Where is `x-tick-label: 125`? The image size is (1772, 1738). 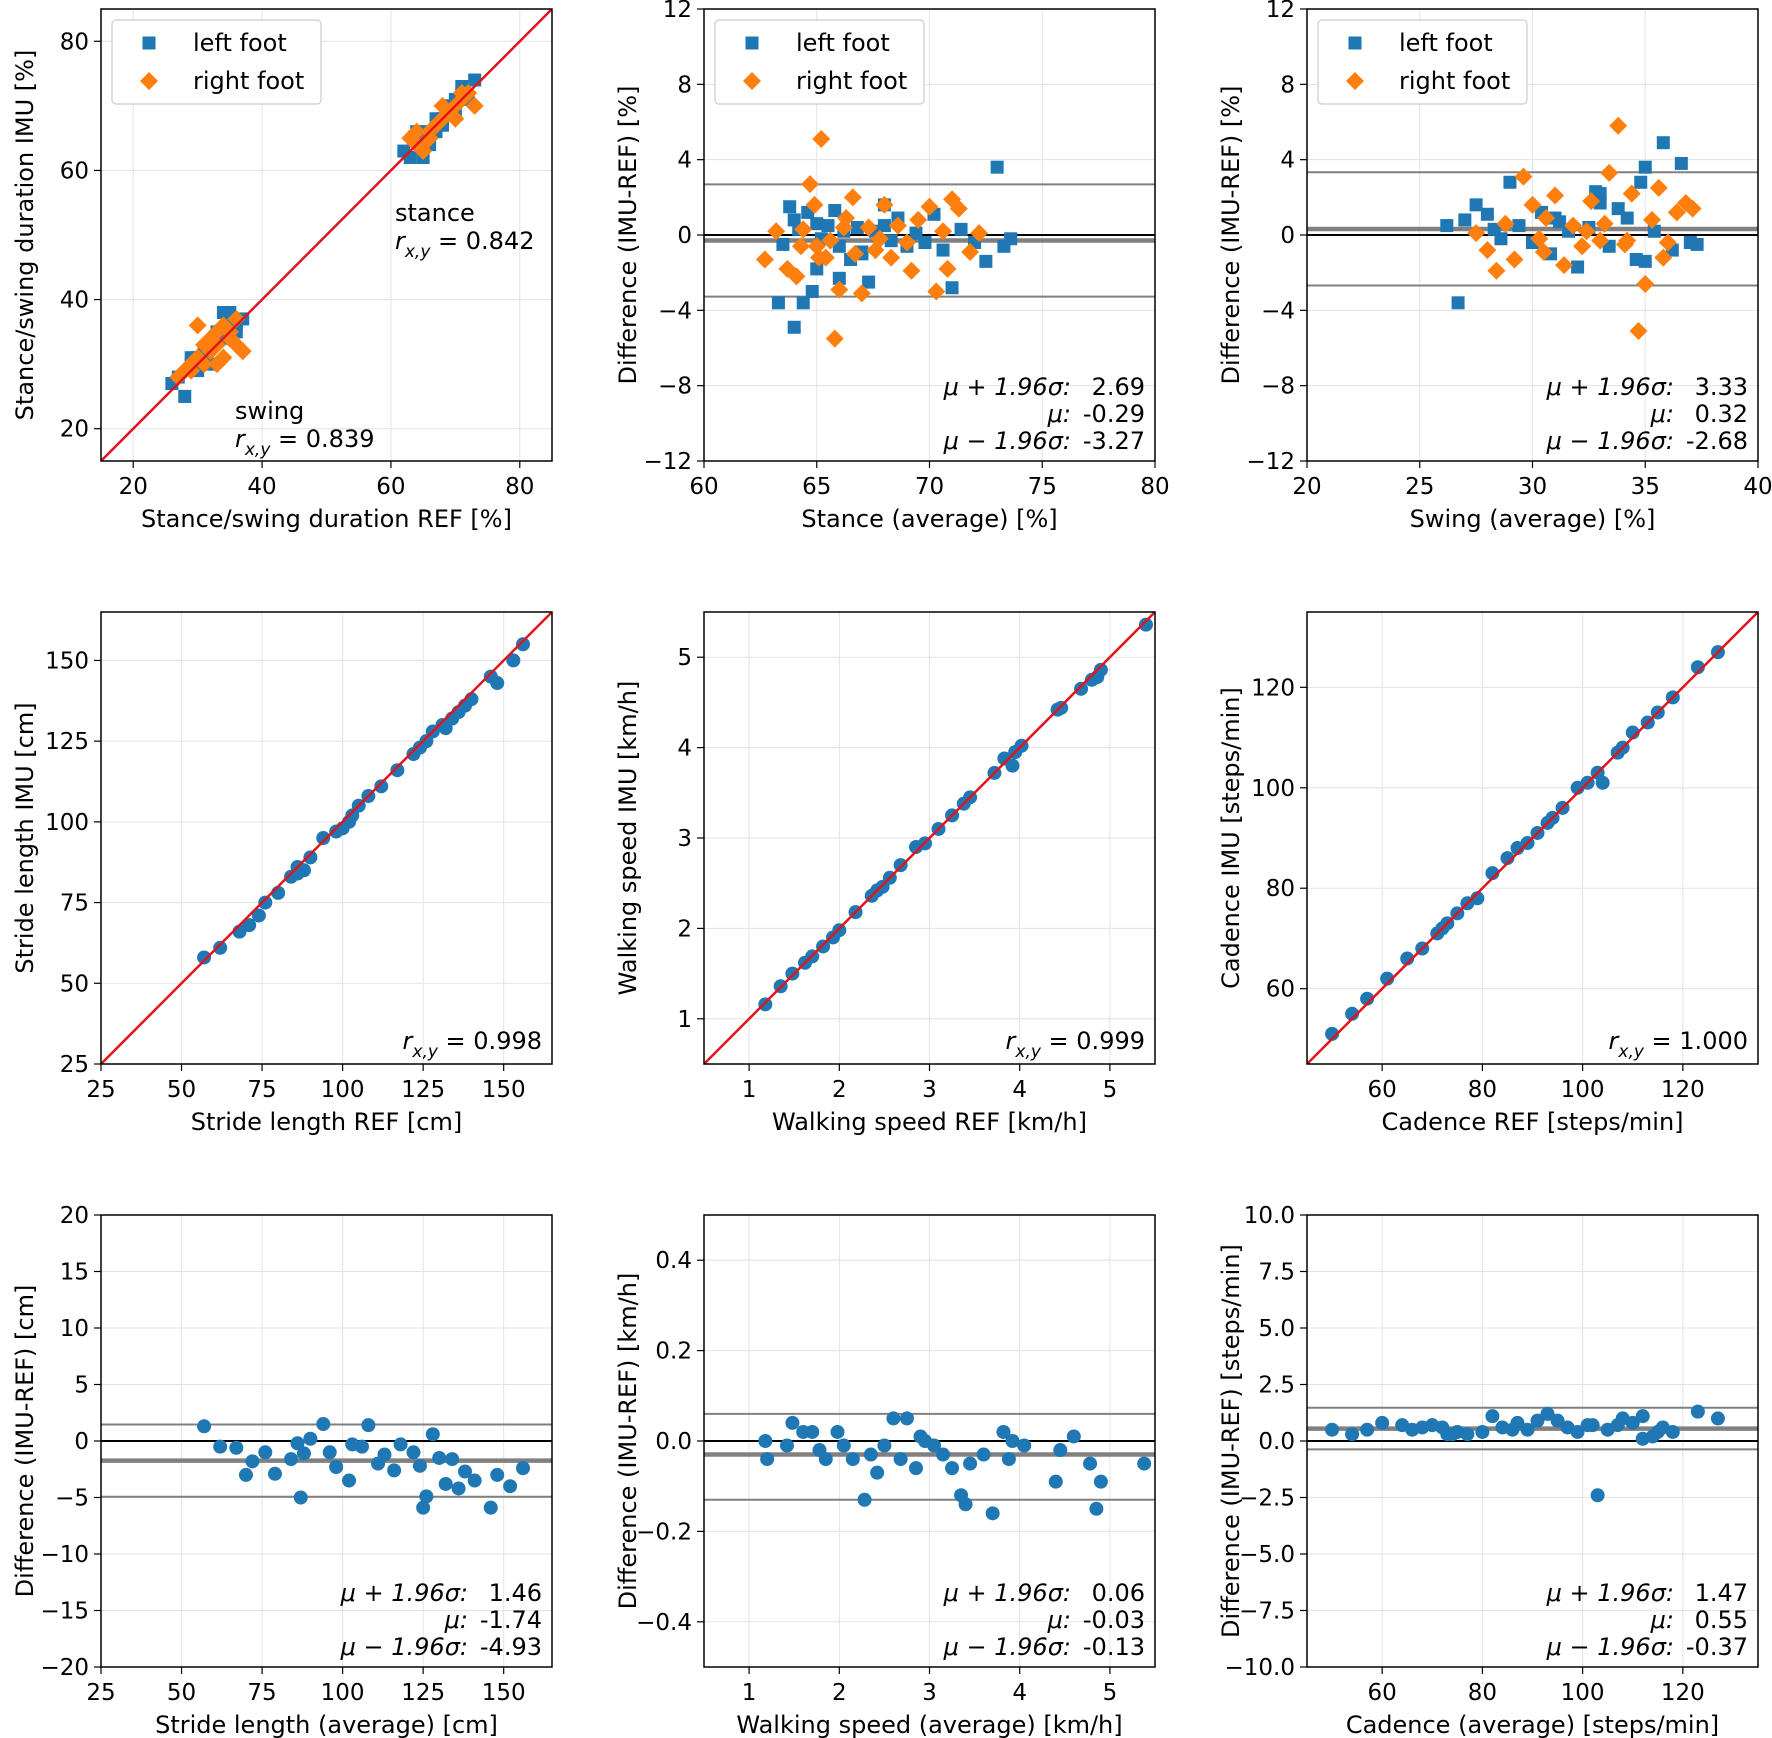 x-tick-label: 125 is located at coordinates (423, 1090).